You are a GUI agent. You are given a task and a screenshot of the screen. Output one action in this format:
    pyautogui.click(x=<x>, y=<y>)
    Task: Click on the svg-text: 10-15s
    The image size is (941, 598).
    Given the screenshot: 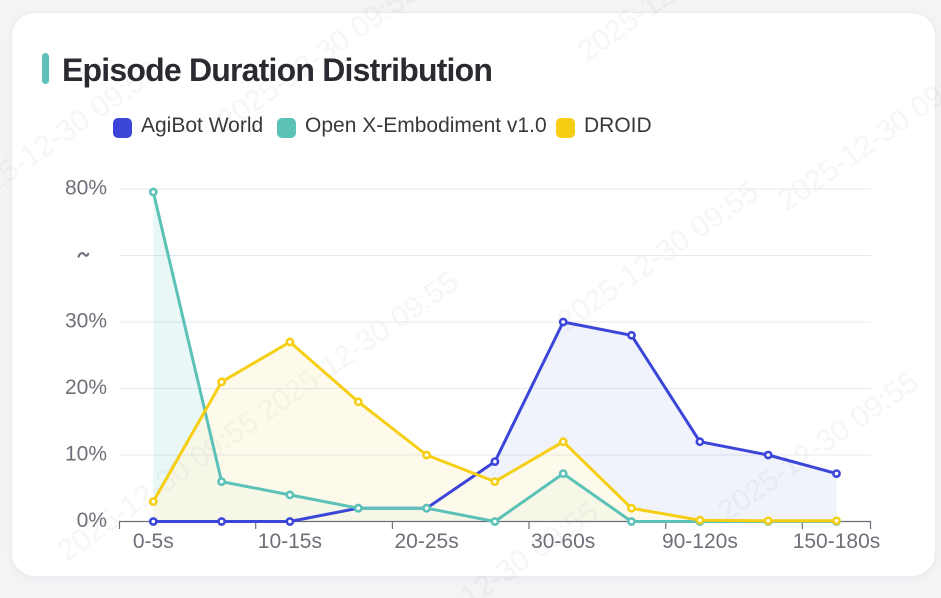 What is the action you would take?
    pyautogui.click(x=290, y=541)
    